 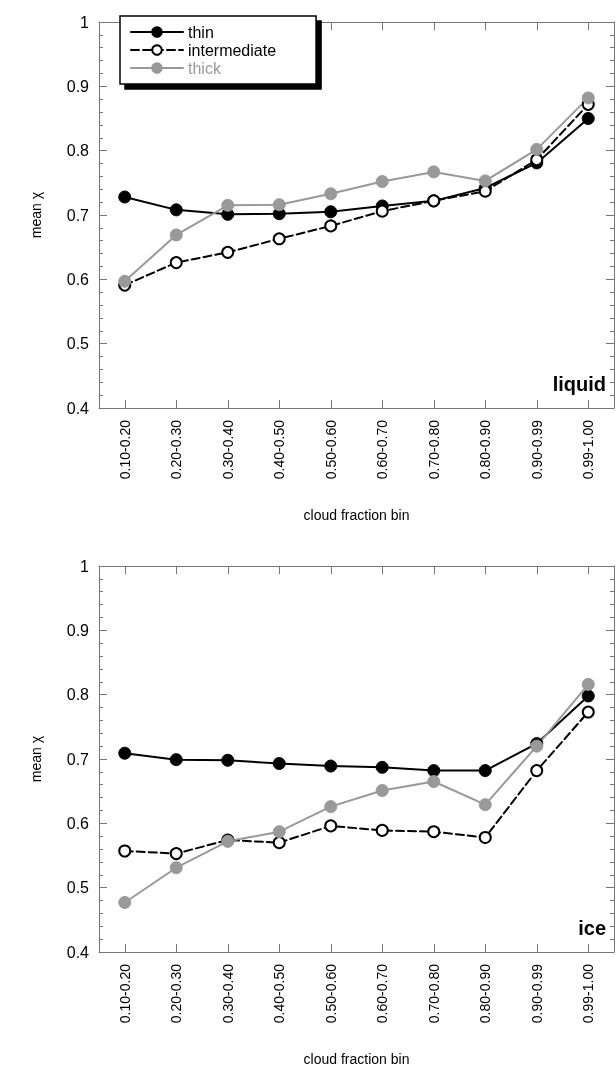 What do you see at coordinates (232, 50) in the screenshot?
I see `legend-label: intermediate` at bounding box center [232, 50].